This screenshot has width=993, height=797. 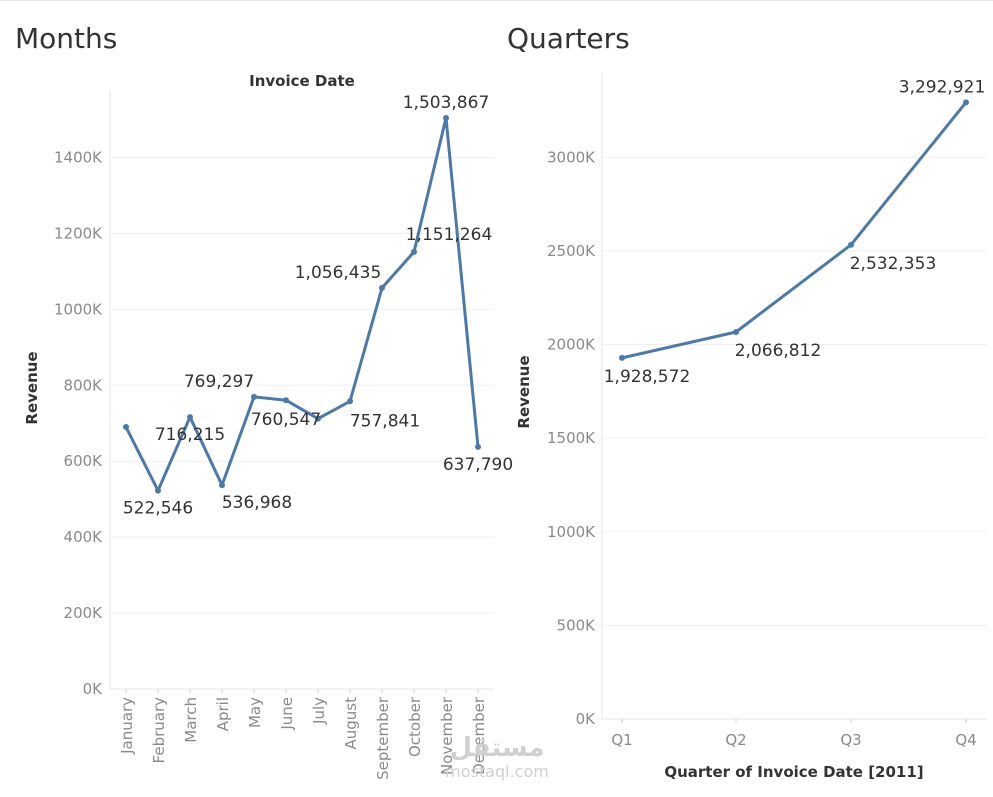 I want to click on months-x-tick-label: October, so click(x=415, y=726).